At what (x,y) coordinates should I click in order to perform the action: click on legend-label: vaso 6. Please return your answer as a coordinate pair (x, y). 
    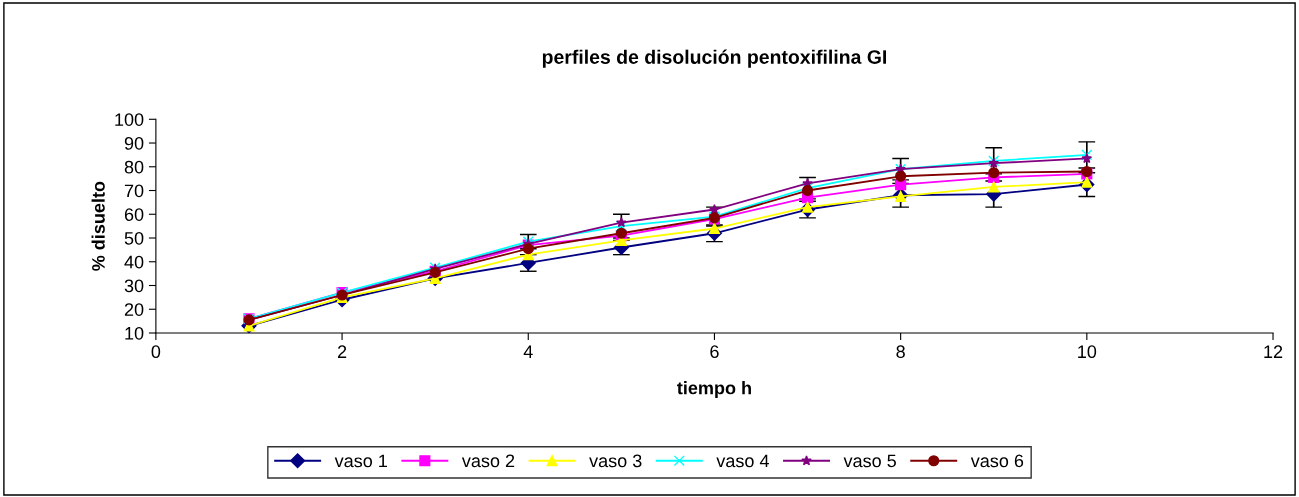
    Looking at the image, I should click on (997, 461).